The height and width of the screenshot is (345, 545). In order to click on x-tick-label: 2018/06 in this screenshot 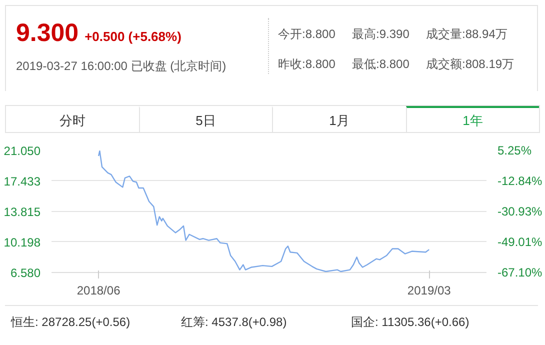, I will do `click(98, 291)`.